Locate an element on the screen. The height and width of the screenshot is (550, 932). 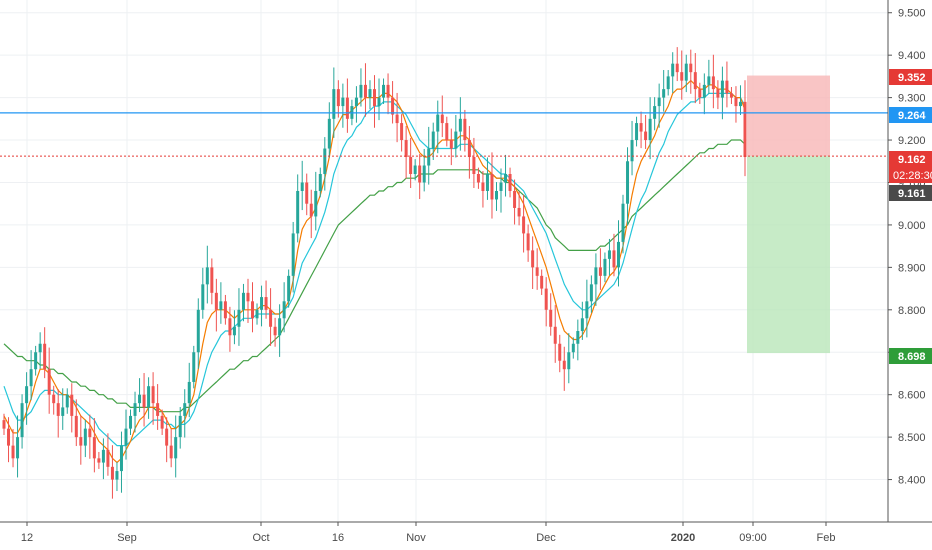
position-zones is located at coordinates (788, 214).